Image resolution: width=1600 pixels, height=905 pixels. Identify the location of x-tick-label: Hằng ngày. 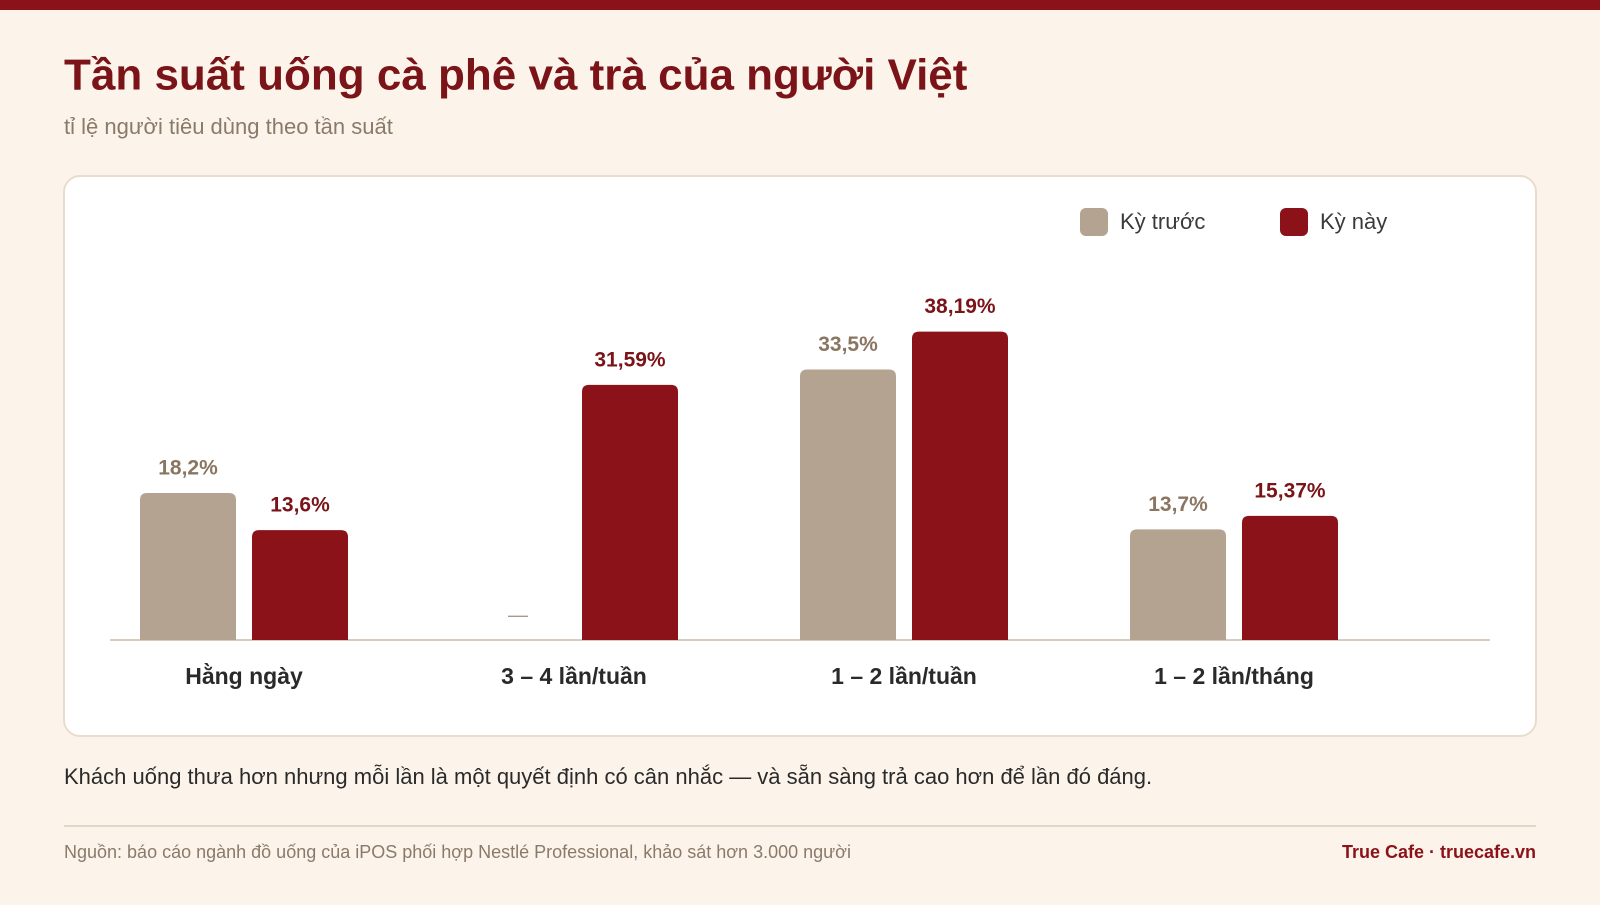
(244, 675).